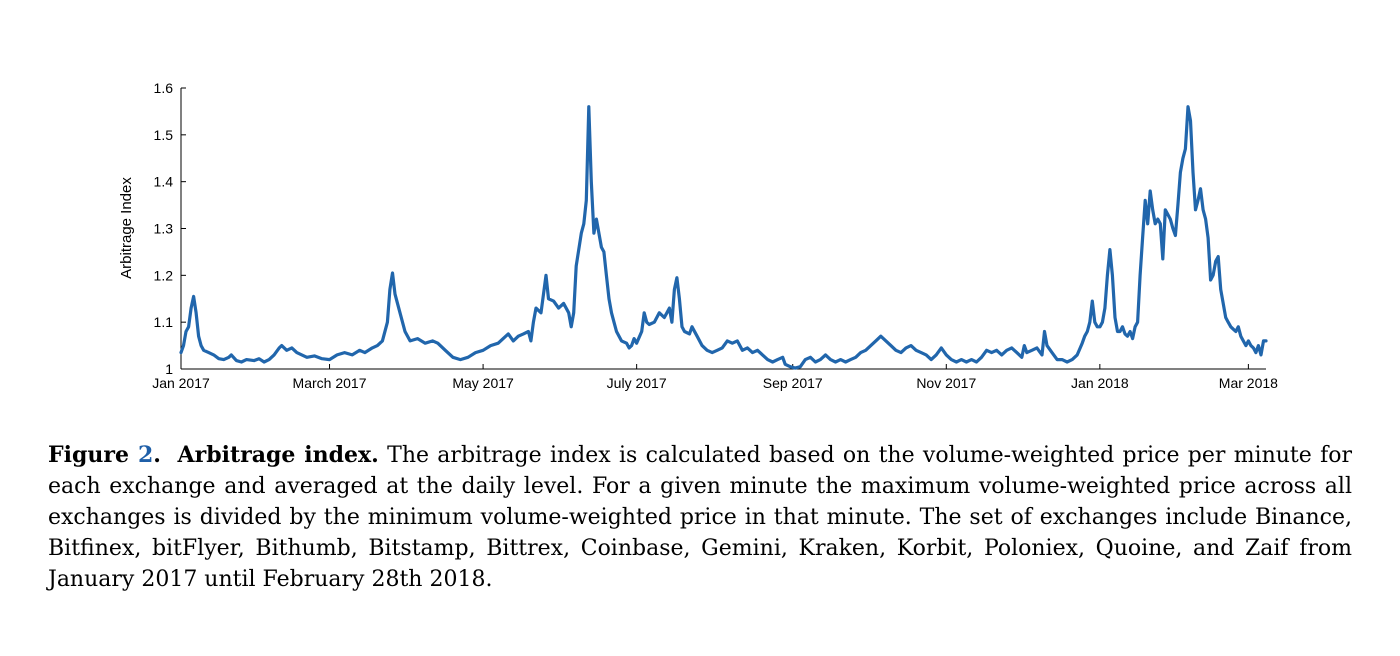 The image size is (1400, 656). Describe the element at coordinates (164, 135) in the screenshot. I see `y-tick-label: 1.5` at that location.